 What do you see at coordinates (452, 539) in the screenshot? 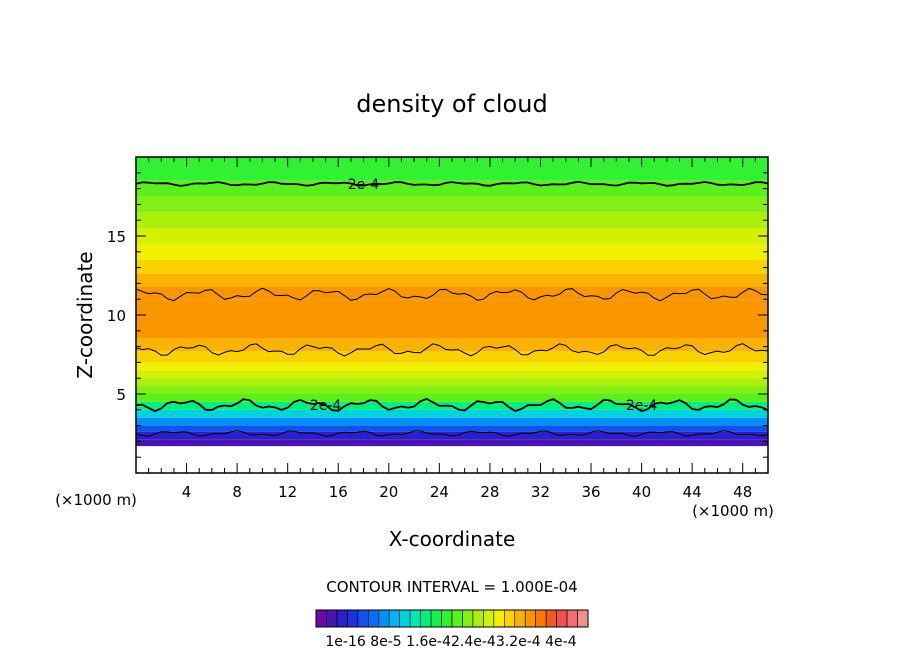
I see `x-axis-label: X-coordinate` at bounding box center [452, 539].